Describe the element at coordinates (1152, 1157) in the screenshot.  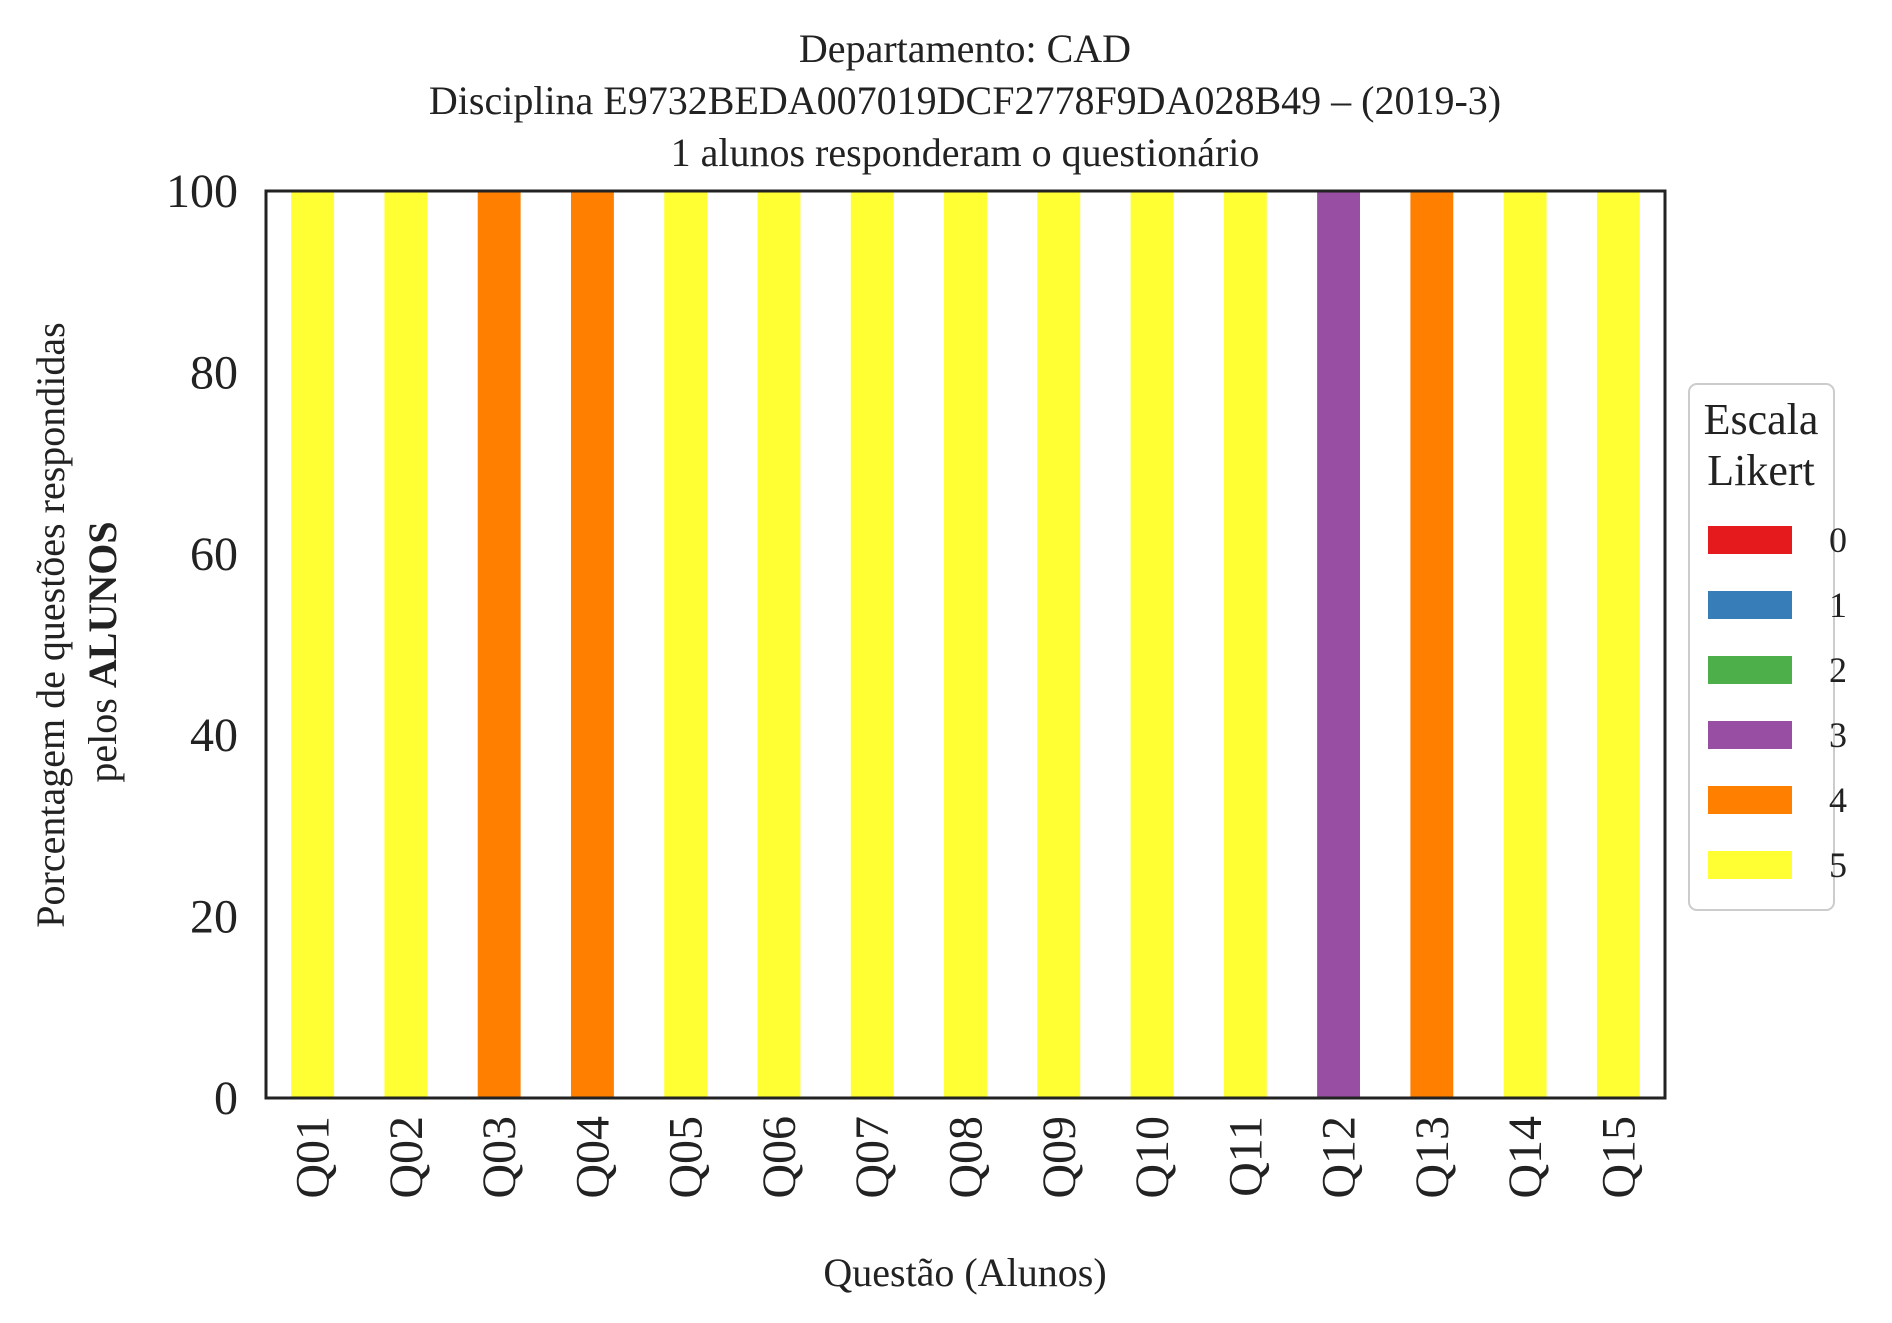
I see `x-tick-label: Q10` at that location.